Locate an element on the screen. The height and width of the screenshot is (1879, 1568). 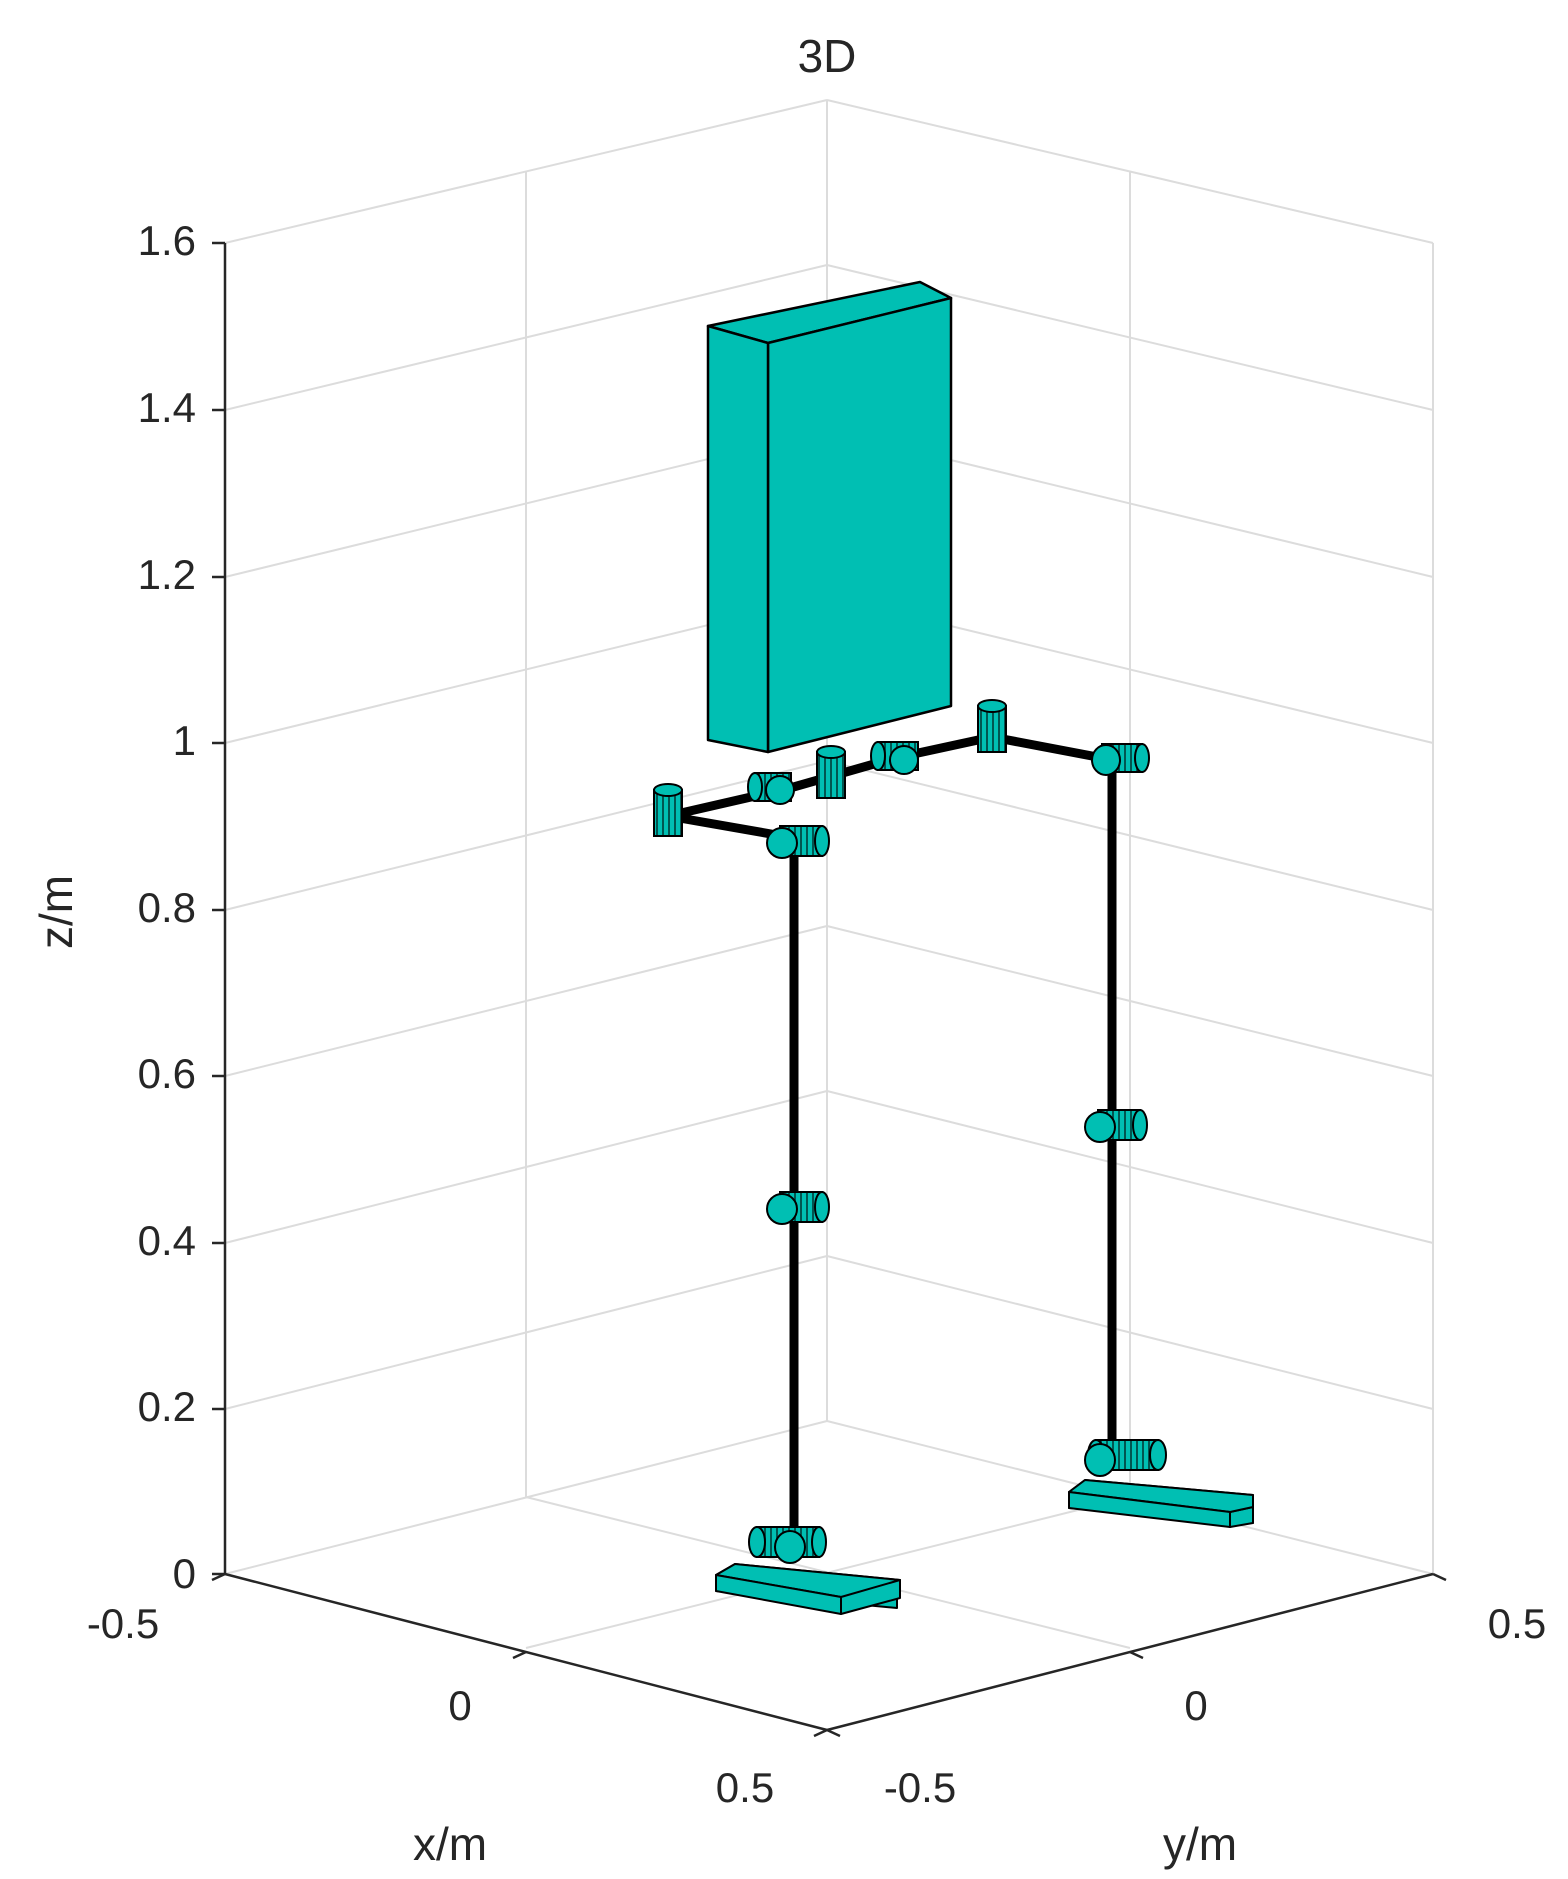
y-tick-label: -0.5 is located at coordinates (920, 1787).